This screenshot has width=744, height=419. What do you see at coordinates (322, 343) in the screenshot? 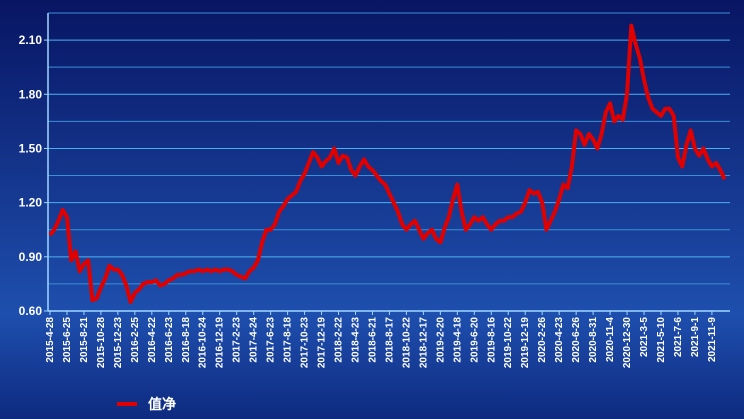
I see `x-tick-label: 2017-12-19` at bounding box center [322, 343].